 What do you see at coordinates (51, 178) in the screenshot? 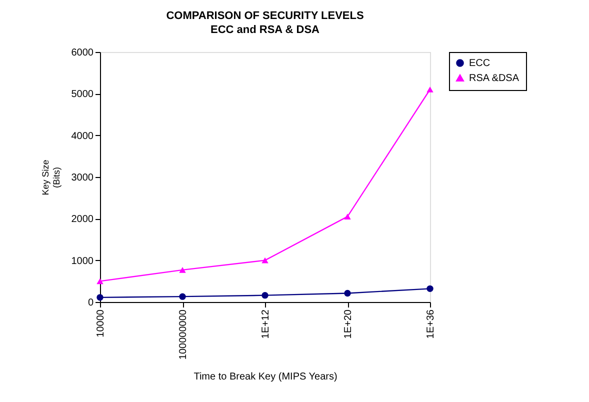
I see `y-axis-title: Key Size (Bits)` at bounding box center [51, 178].